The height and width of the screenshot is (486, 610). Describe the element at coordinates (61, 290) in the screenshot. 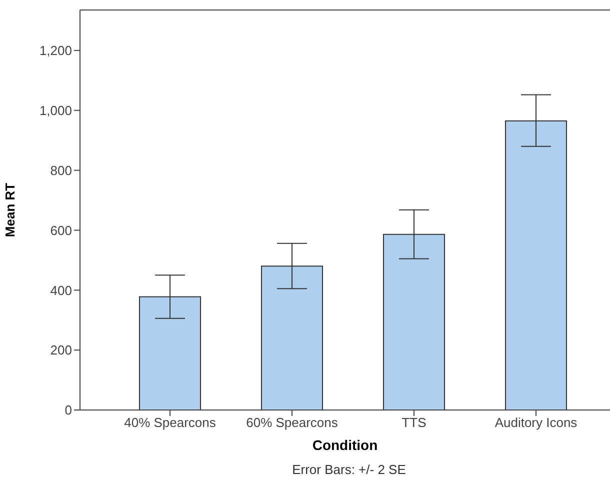

I see `y-tick-label: 400` at that location.